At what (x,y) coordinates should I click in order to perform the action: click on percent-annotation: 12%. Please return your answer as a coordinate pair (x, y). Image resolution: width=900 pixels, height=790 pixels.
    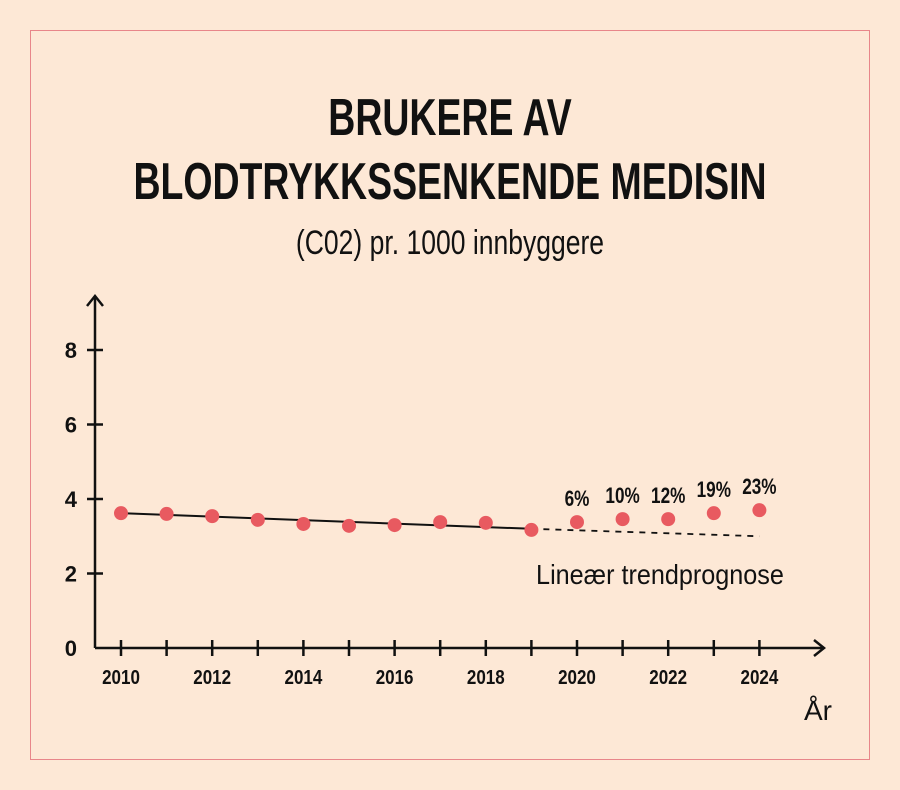
    Looking at the image, I should click on (668, 496).